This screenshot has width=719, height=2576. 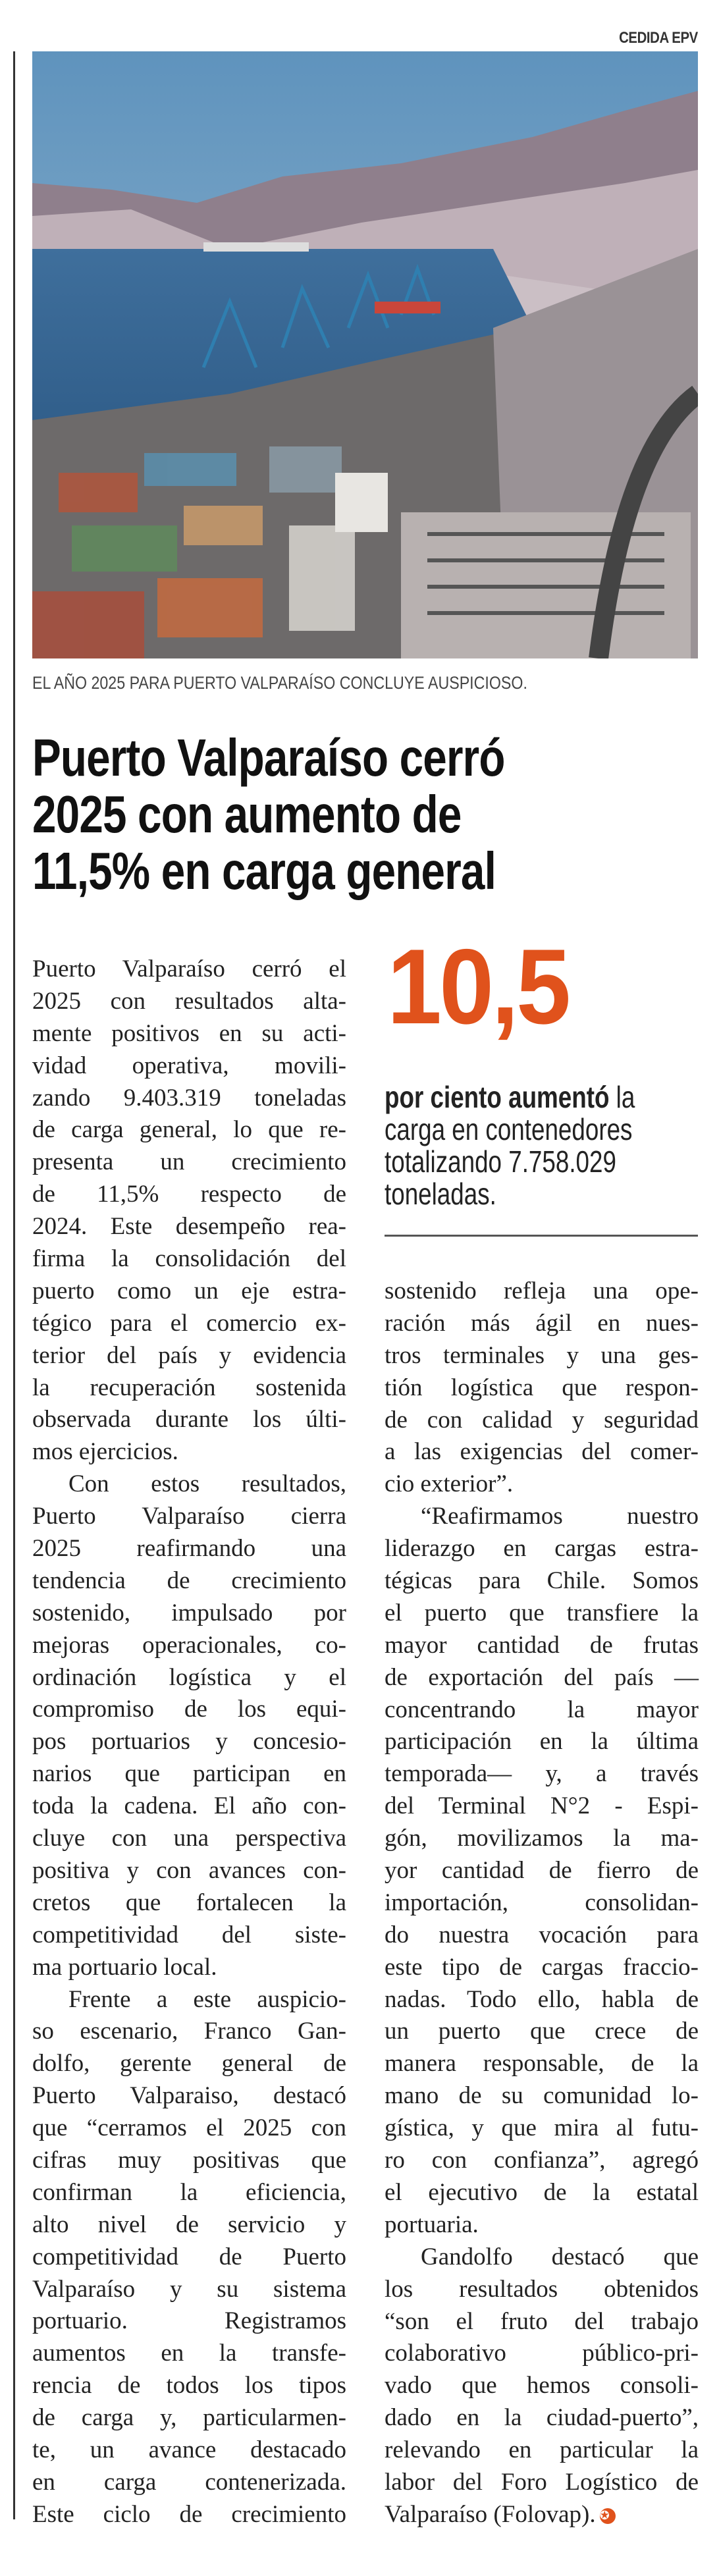 What do you see at coordinates (189, 1259) in the screenshot?
I see `text-line: firma la consolidación del` at bounding box center [189, 1259].